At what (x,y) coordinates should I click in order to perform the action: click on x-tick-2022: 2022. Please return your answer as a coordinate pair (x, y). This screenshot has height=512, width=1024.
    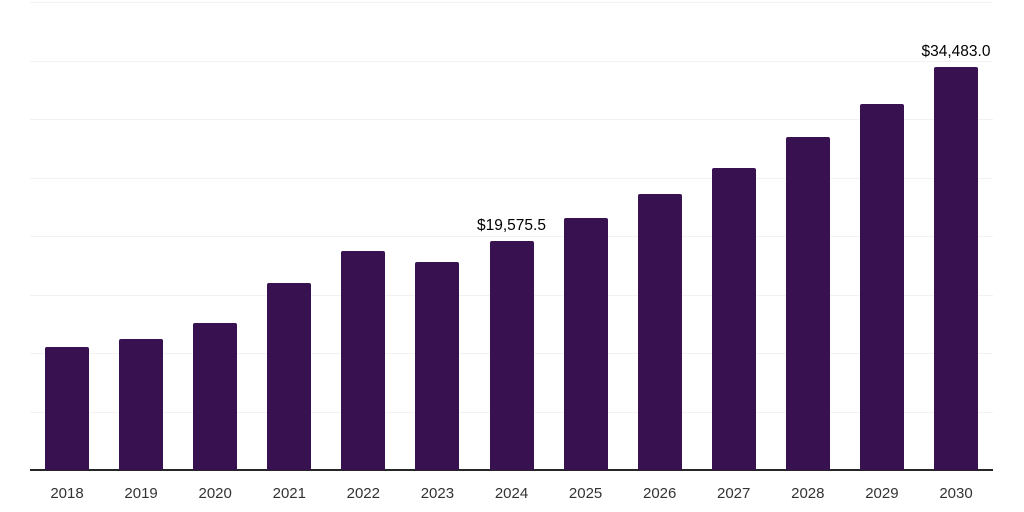
    Looking at the image, I should click on (363, 493).